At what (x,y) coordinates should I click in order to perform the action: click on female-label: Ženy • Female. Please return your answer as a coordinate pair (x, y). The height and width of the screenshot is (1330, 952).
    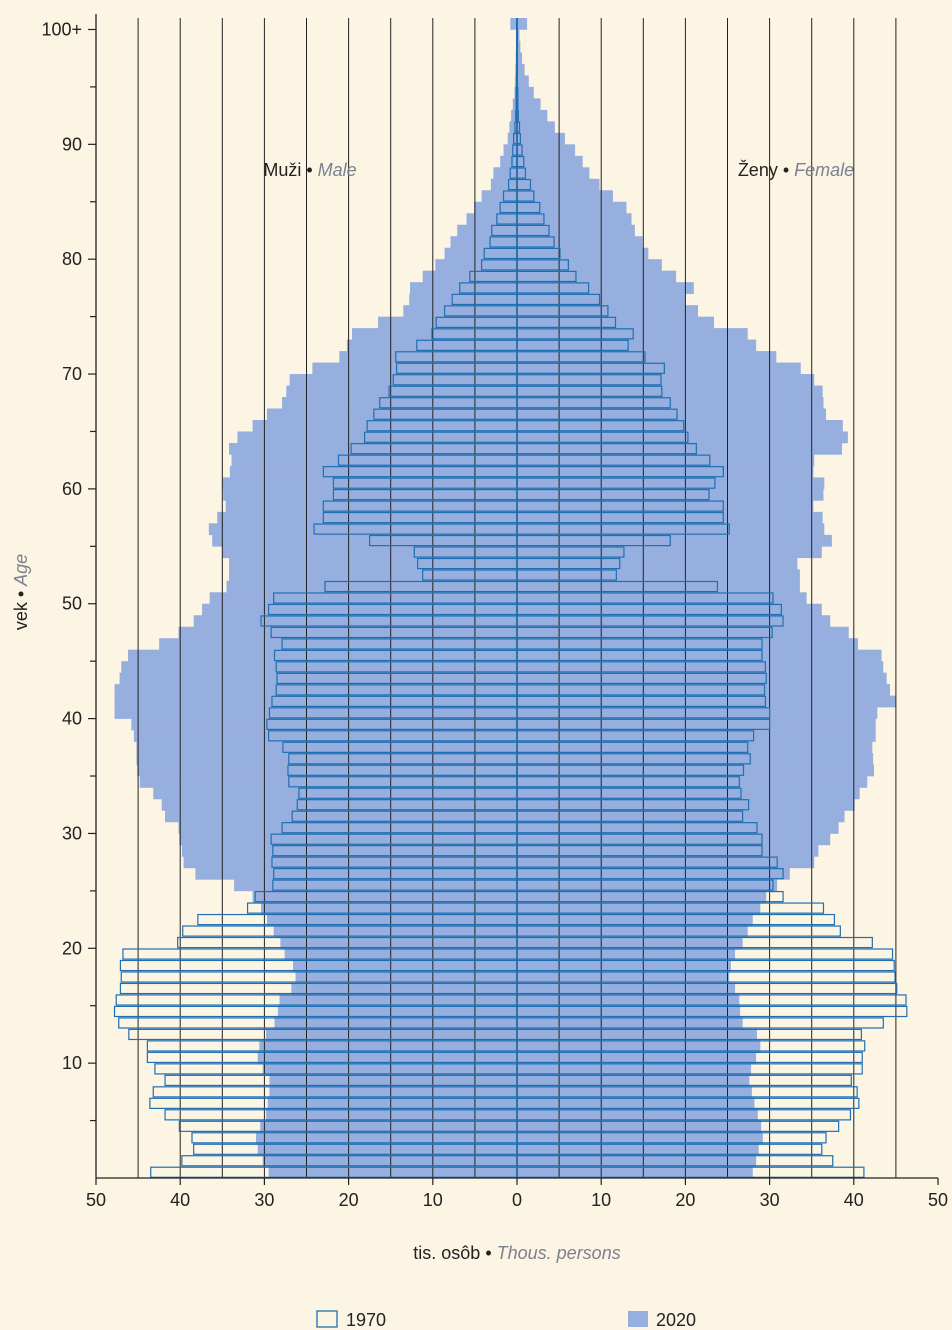
    Looking at the image, I should click on (796, 170).